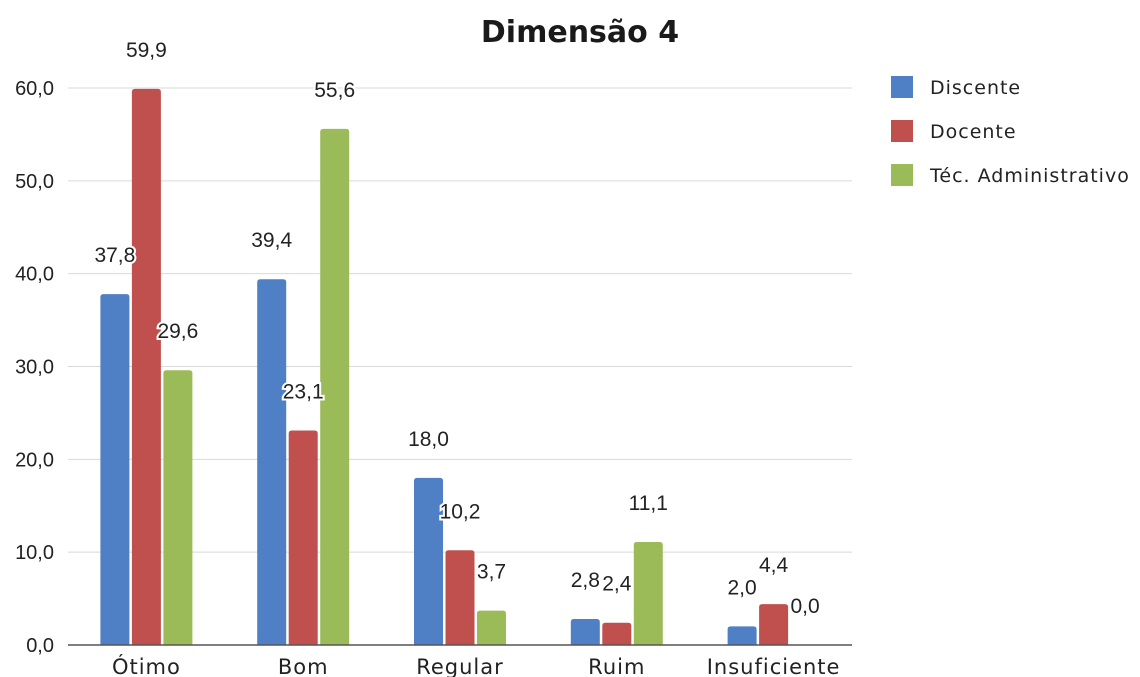  Describe the element at coordinates (1029, 176) in the screenshot. I see `legend-label: Téc. Administrativo` at that location.